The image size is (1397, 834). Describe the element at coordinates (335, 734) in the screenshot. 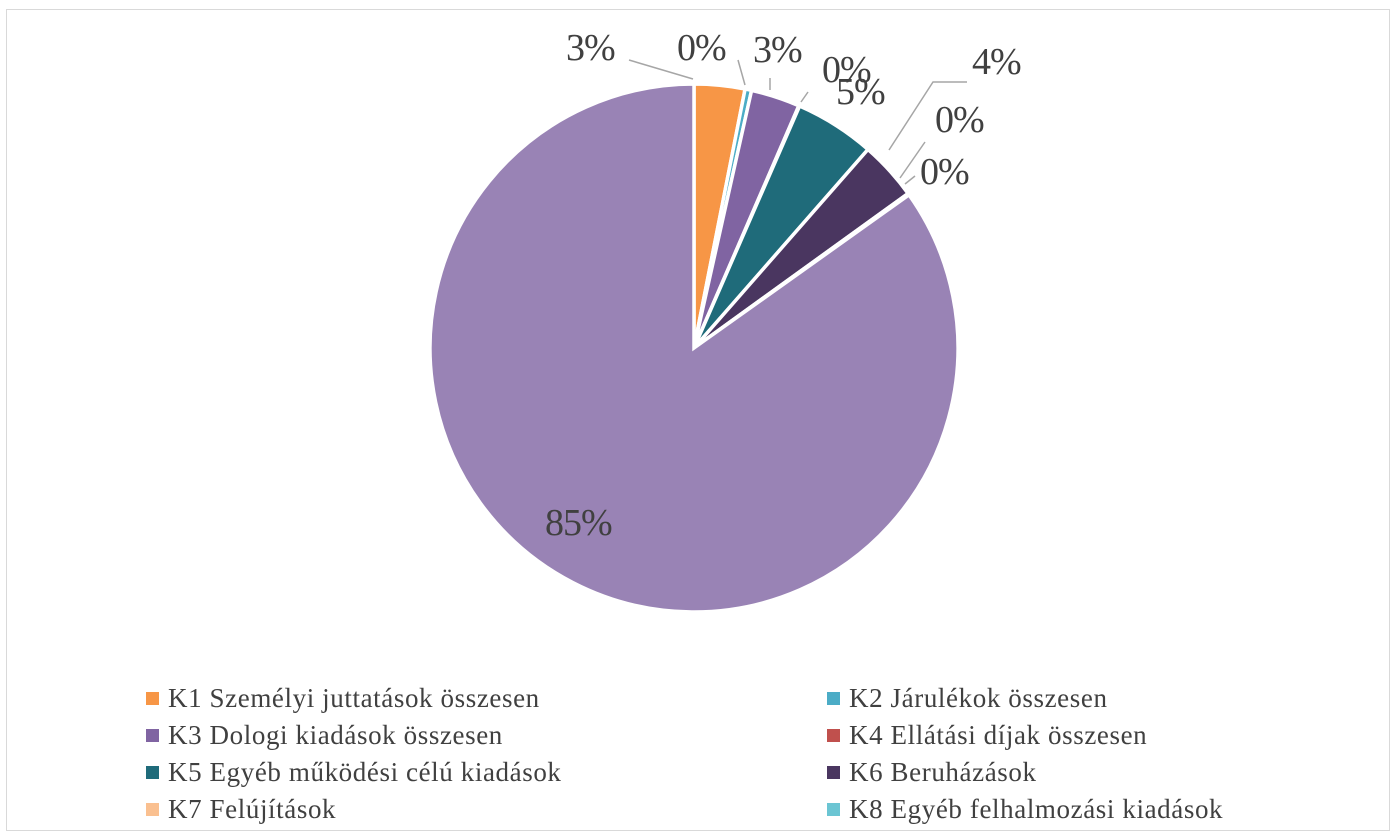

I see `legend-label-3: K3 Dologi kiadások összesen` at that location.